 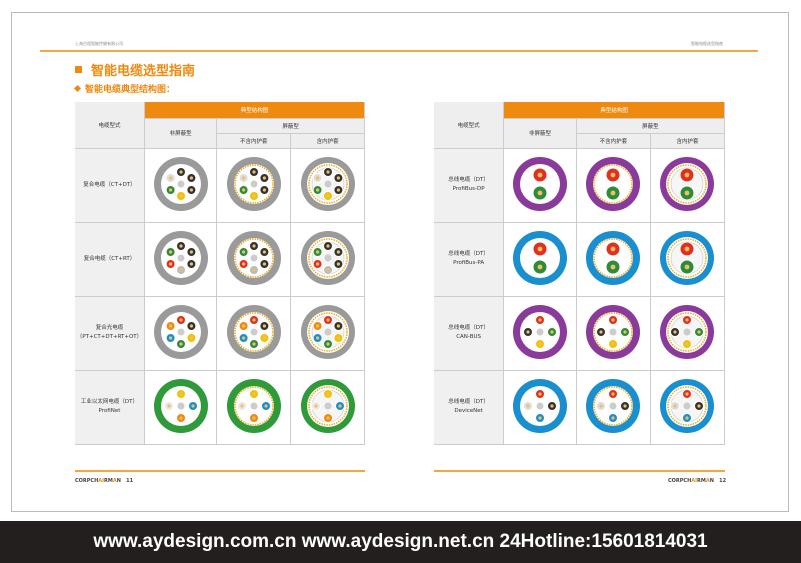 What do you see at coordinates (468, 189) in the screenshot?
I see `cable-type-model: ProfiBus-DP` at bounding box center [468, 189].